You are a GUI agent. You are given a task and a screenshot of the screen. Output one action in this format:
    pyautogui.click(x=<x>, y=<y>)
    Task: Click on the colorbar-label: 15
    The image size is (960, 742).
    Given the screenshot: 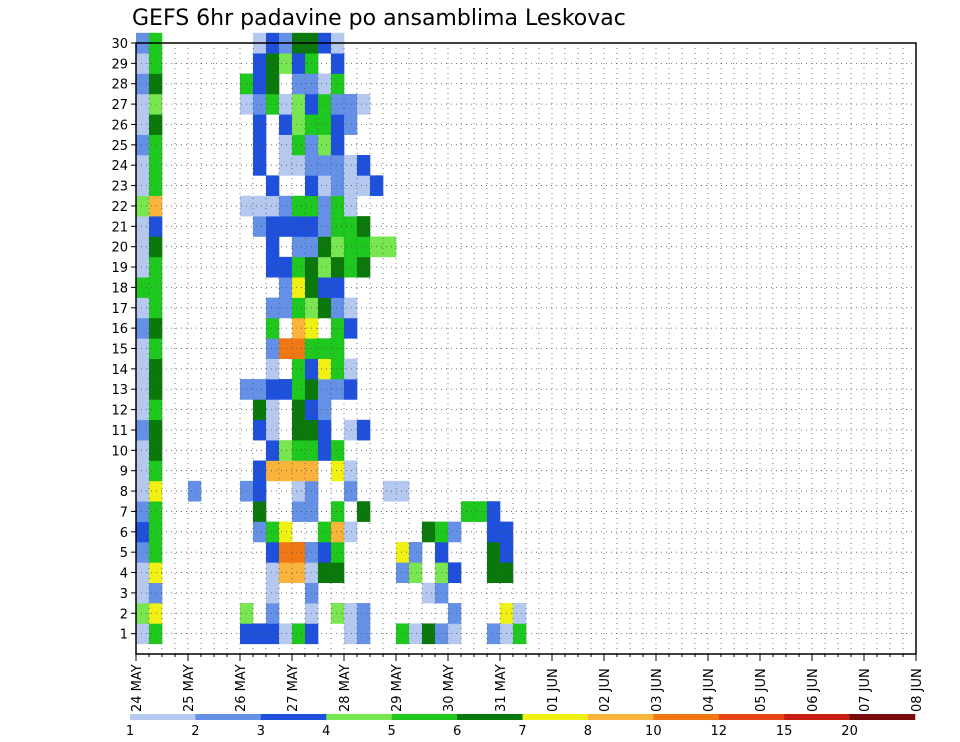 What is the action you would take?
    pyautogui.click(x=784, y=731)
    